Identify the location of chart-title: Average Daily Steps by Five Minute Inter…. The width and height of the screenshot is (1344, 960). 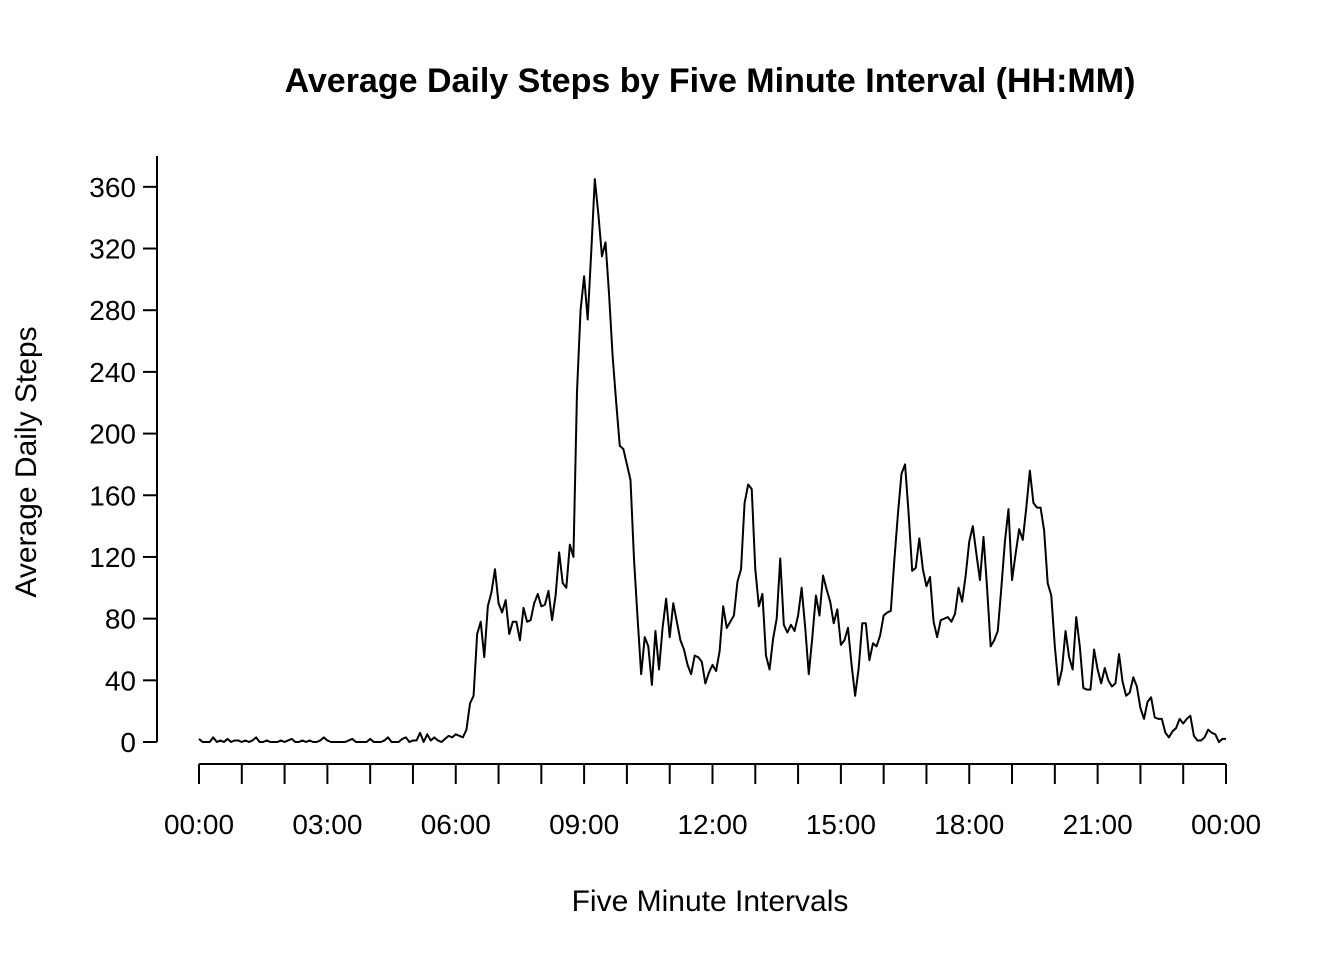
(710, 81).